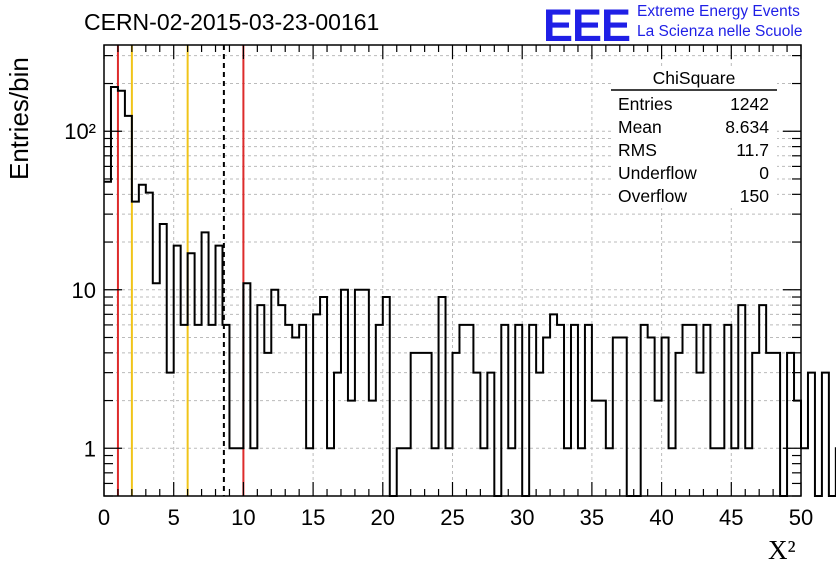 This screenshot has width=836, height=572. What do you see at coordinates (652, 196) in the screenshot?
I see `stats-label: Overflow` at bounding box center [652, 196].